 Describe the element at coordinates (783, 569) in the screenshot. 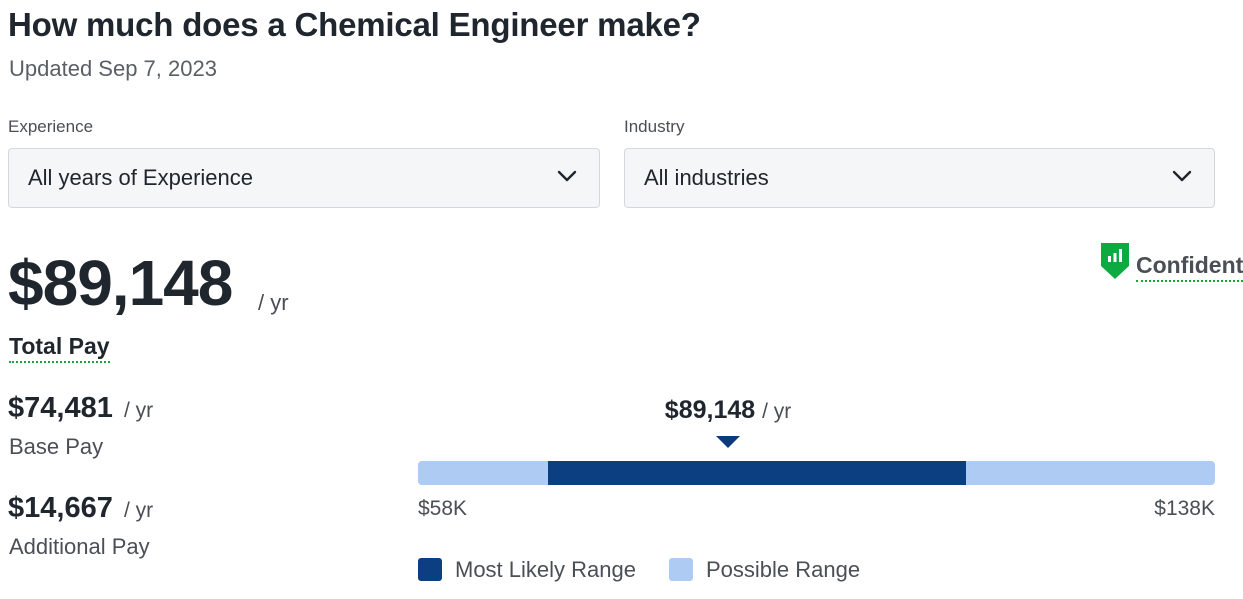

I see `legend-label-possible: Possible Range` at that location.